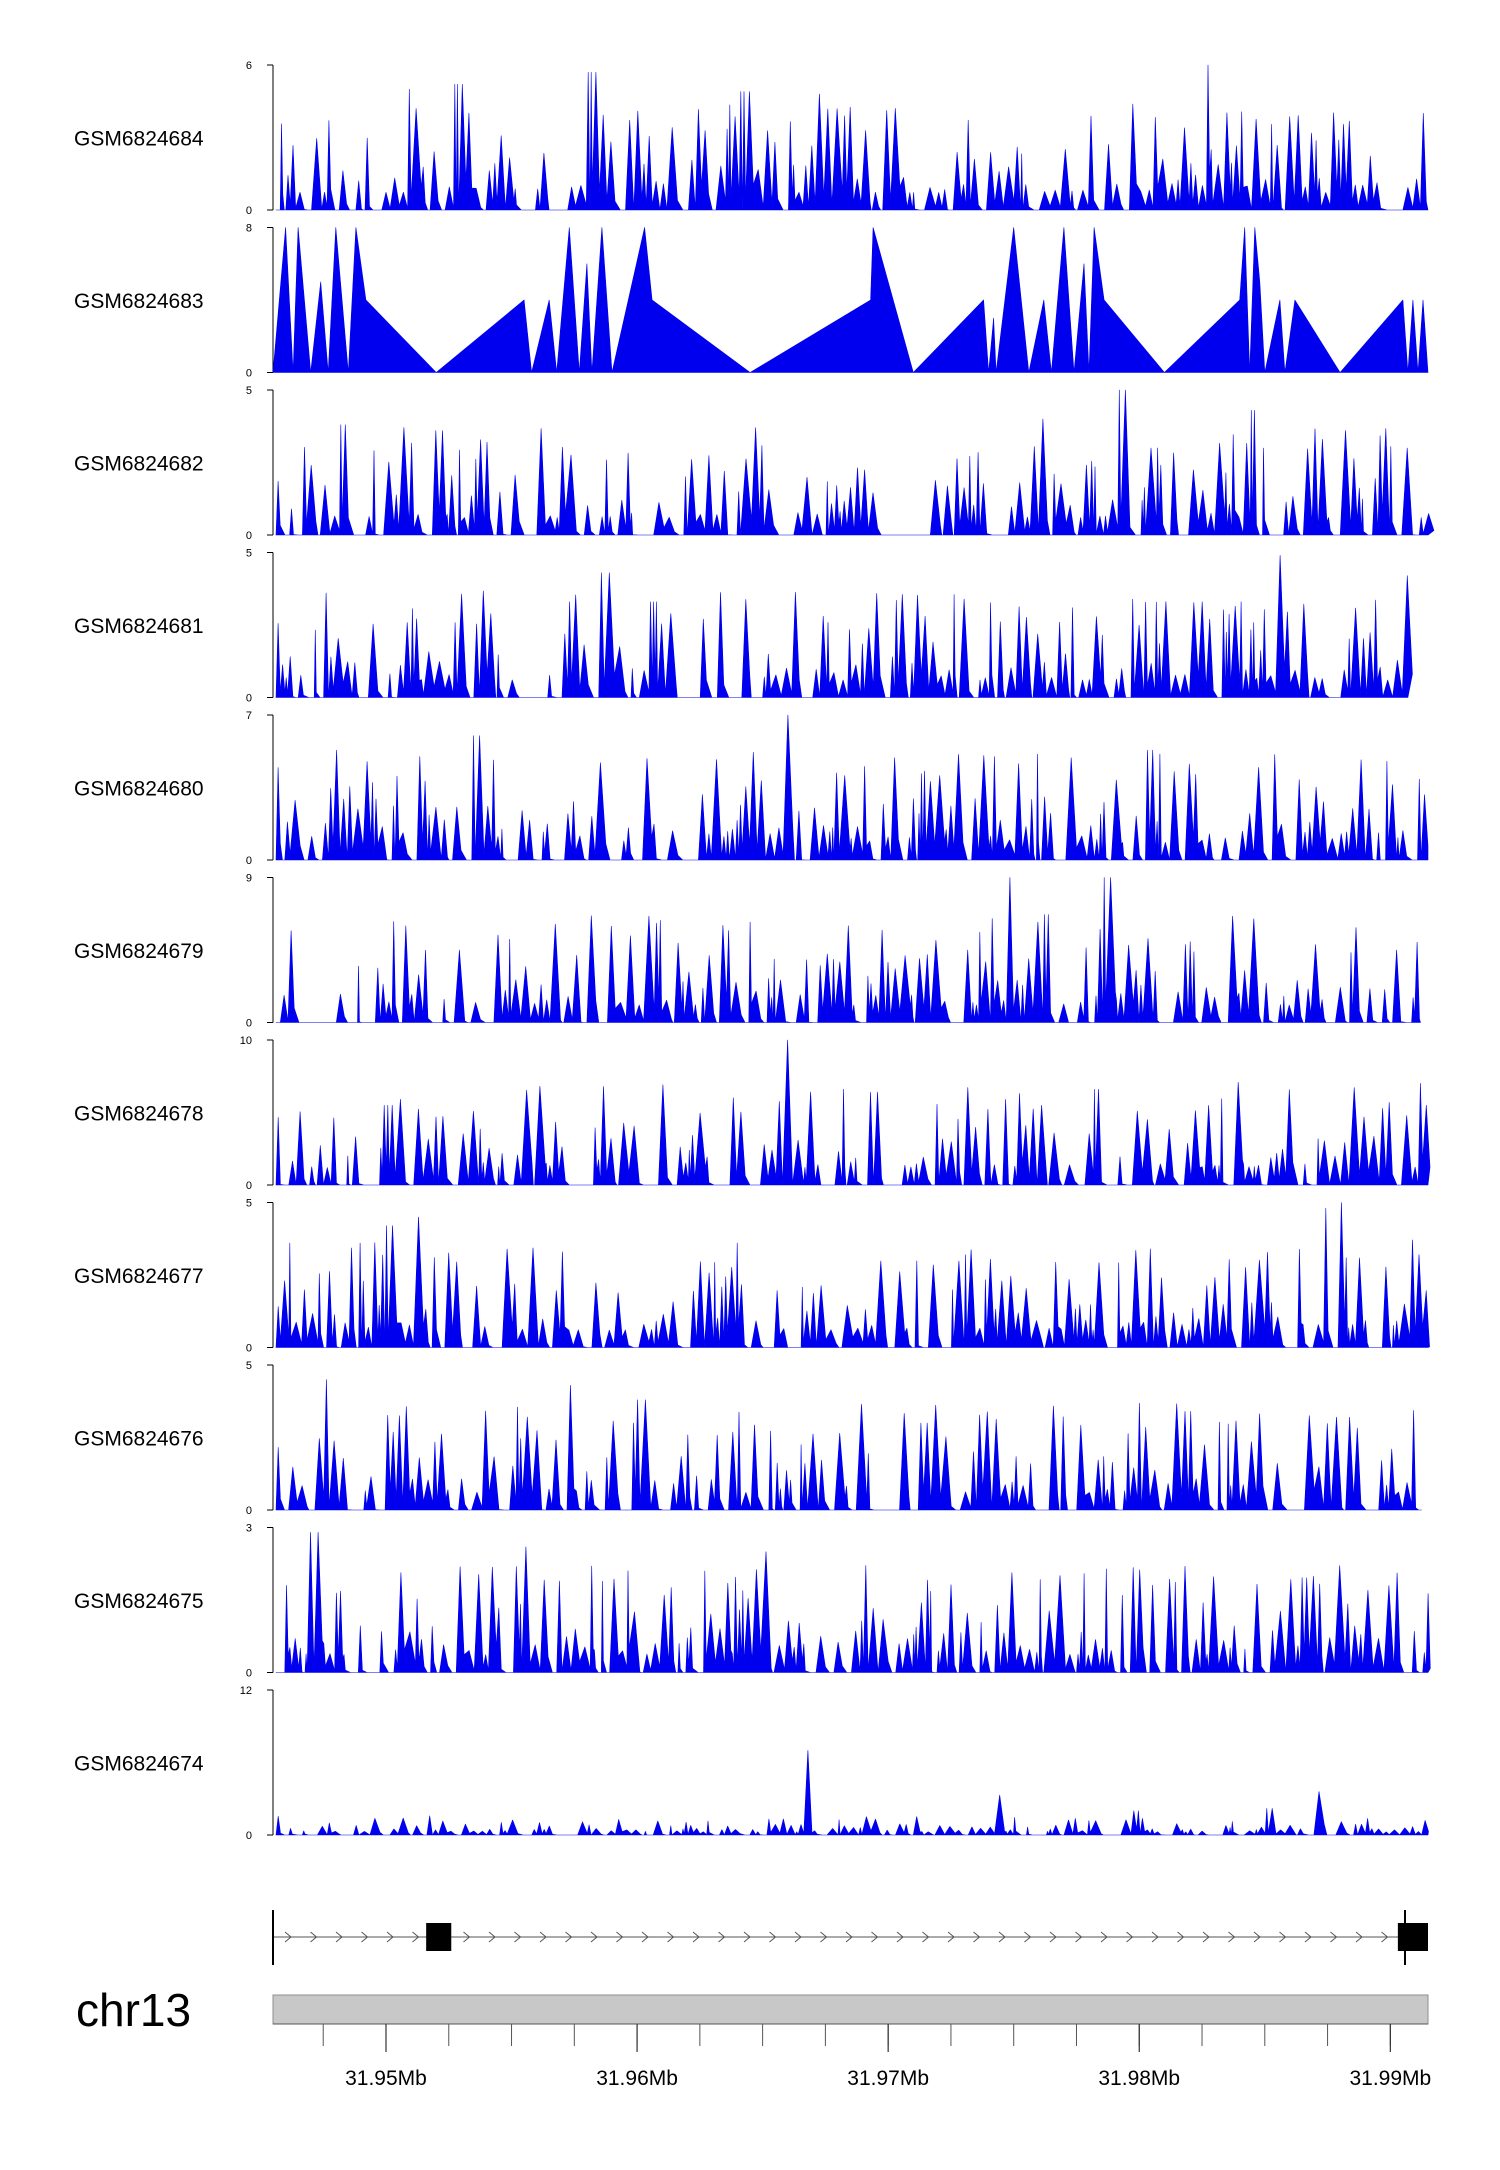 This screenshot has width=1500, height=2170. I want to click on gene-model-track, so click(850, 1937).